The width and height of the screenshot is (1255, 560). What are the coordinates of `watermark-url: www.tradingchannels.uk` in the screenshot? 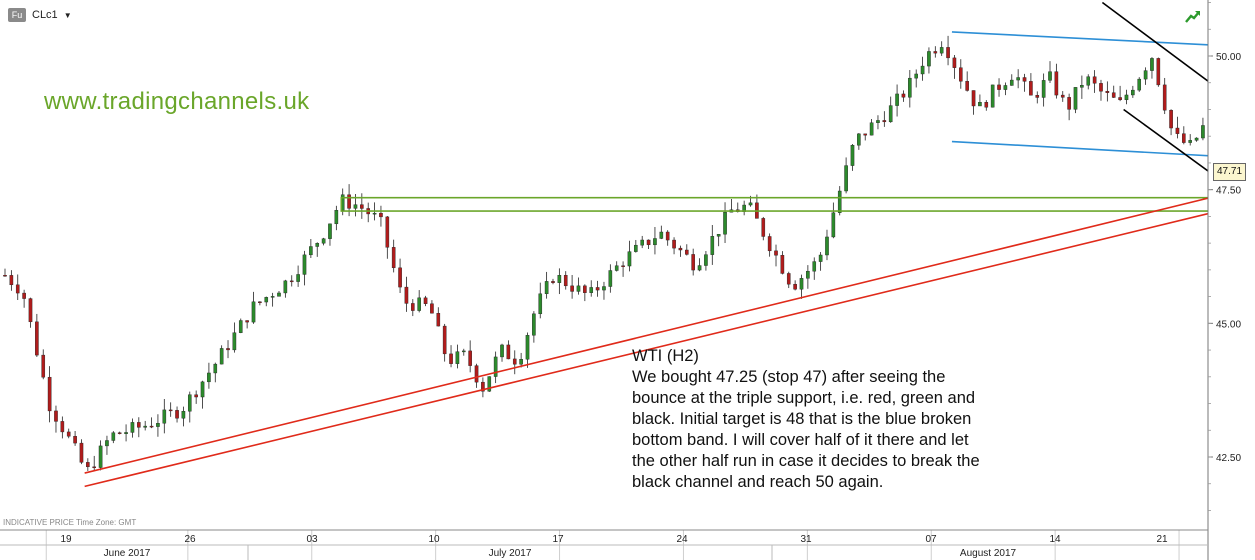 It's located at (177, 101).